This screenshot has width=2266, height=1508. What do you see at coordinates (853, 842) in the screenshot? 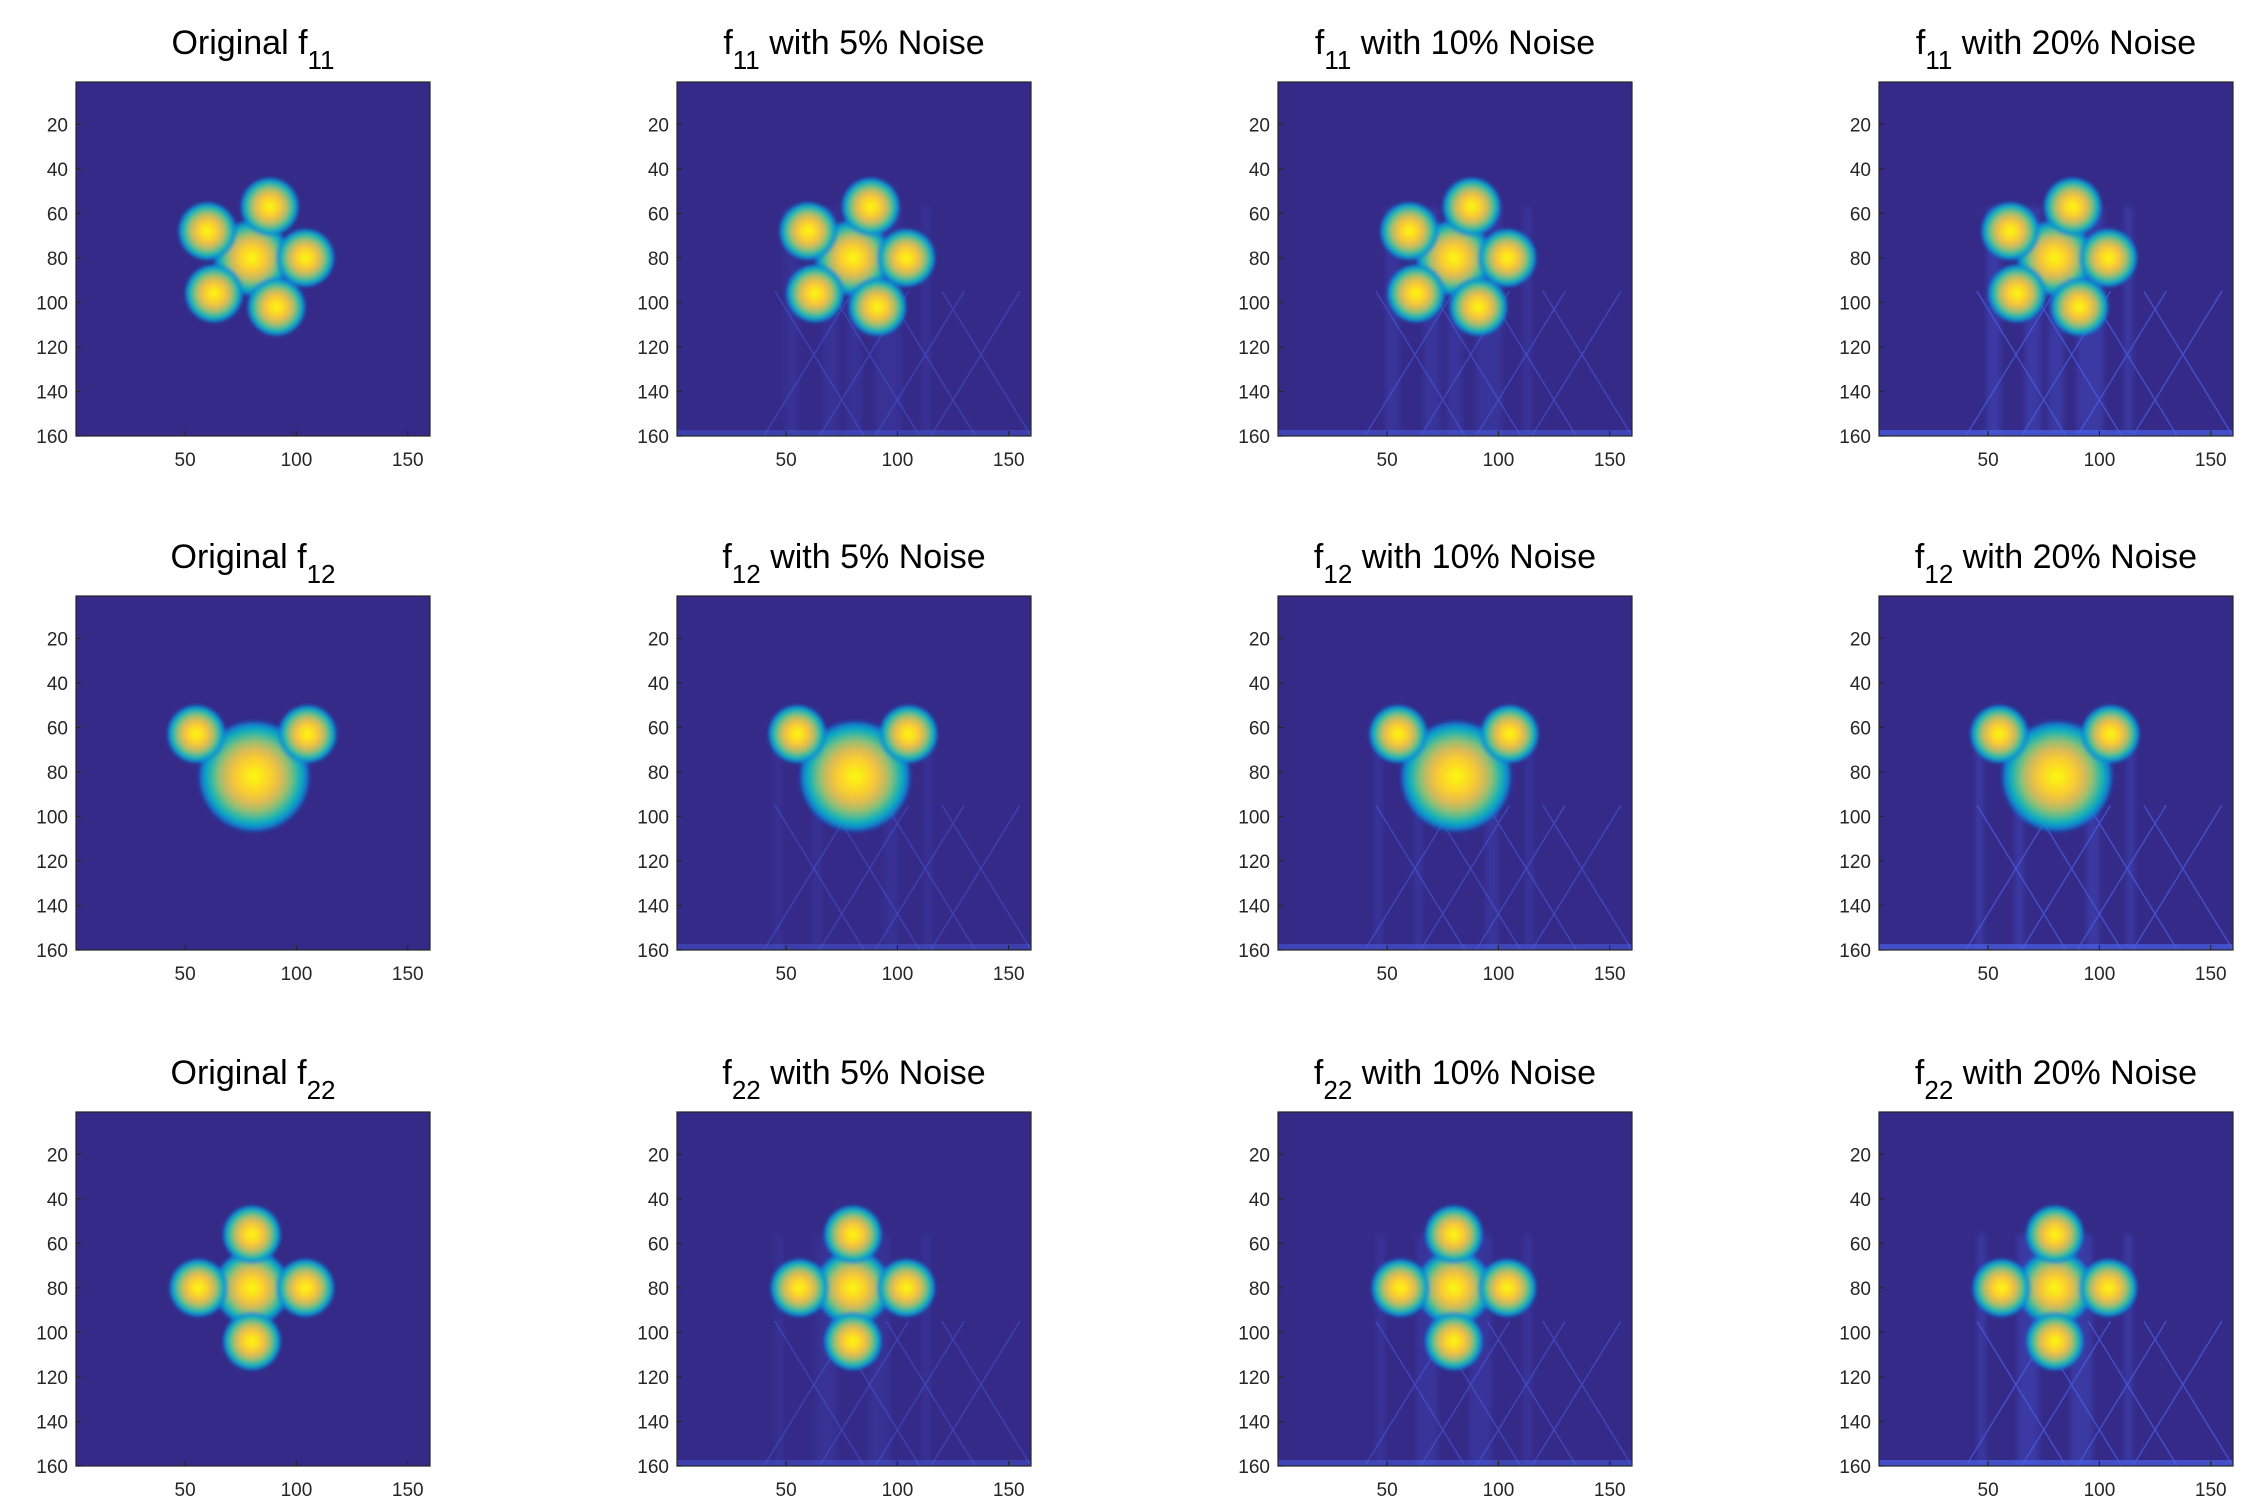
I see `noise-artifacts` at bounding box center [853, 842].